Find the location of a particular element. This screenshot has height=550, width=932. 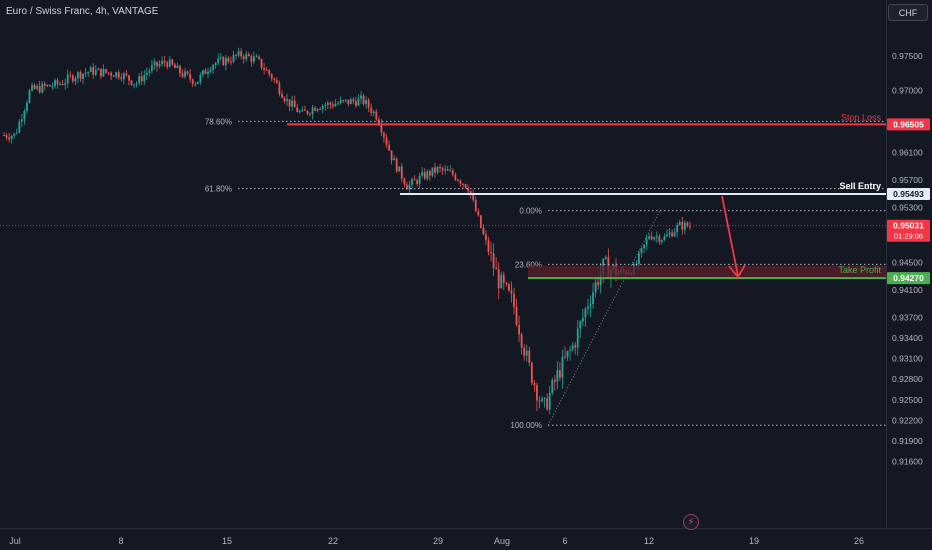

fib-level-label: 0.00% is located at coordinates (530, 211).